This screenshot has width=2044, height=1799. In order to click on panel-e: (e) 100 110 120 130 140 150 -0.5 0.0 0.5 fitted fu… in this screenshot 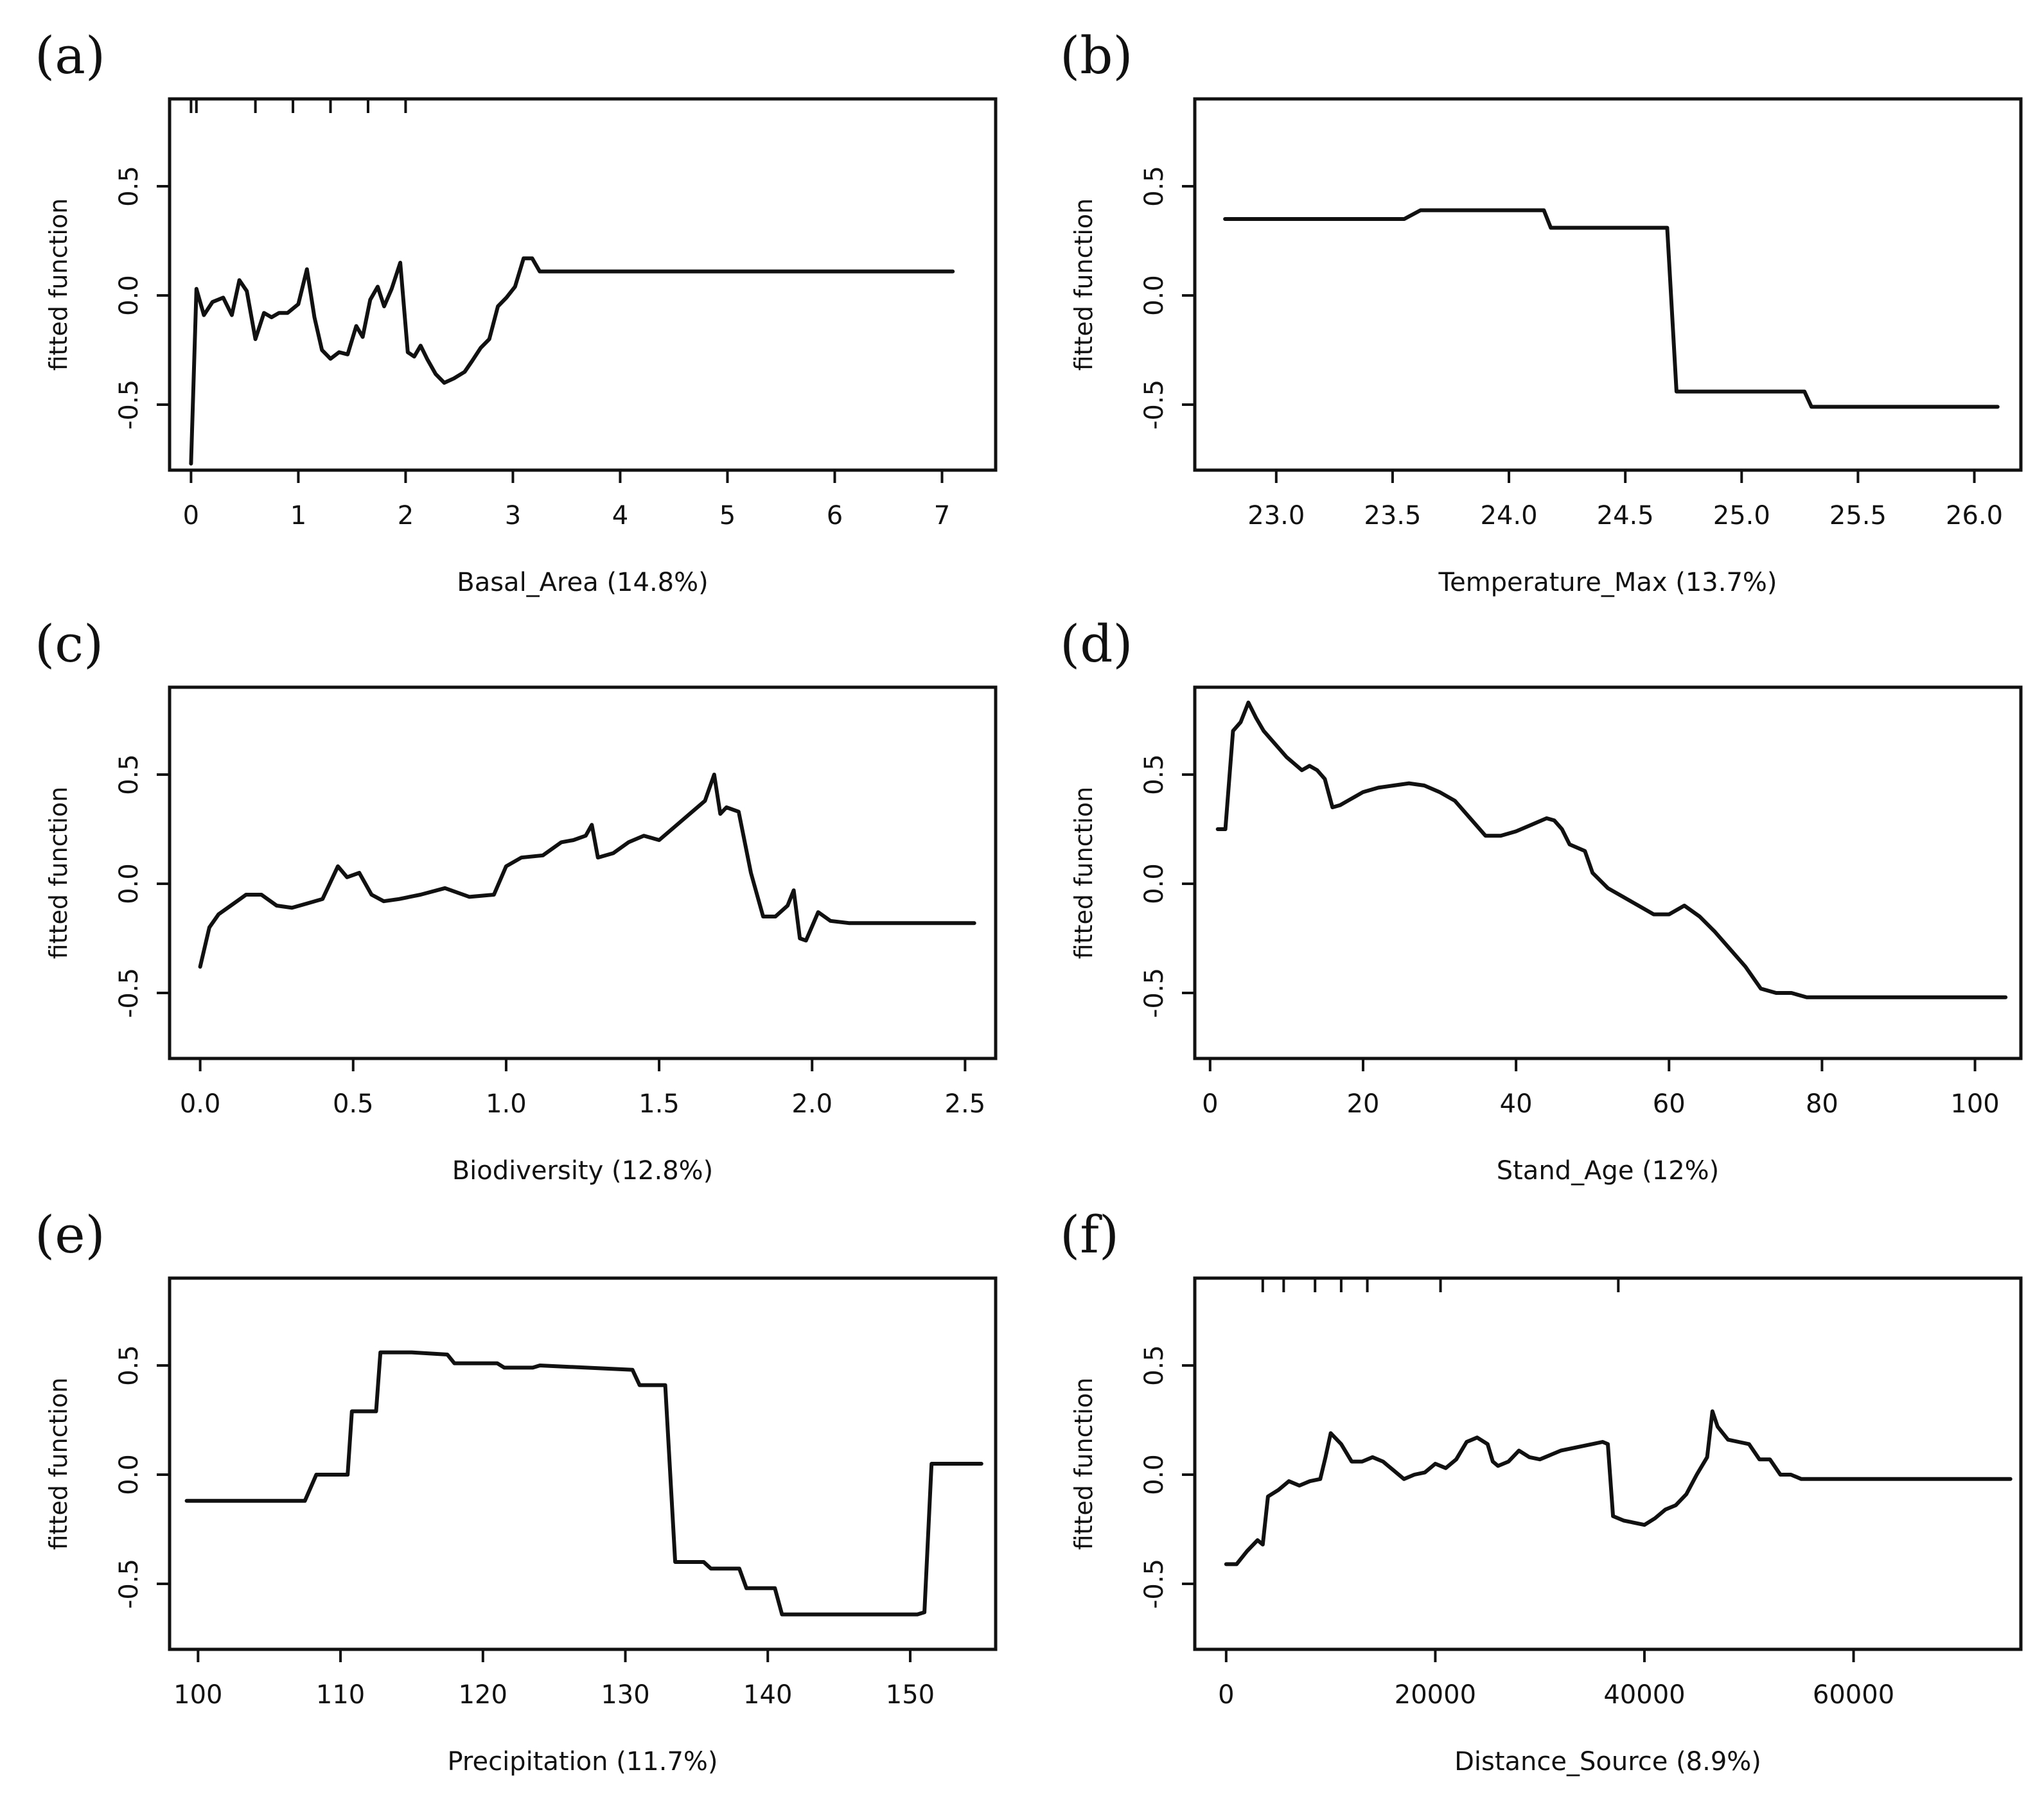, I will do `click(516, 1491)`.